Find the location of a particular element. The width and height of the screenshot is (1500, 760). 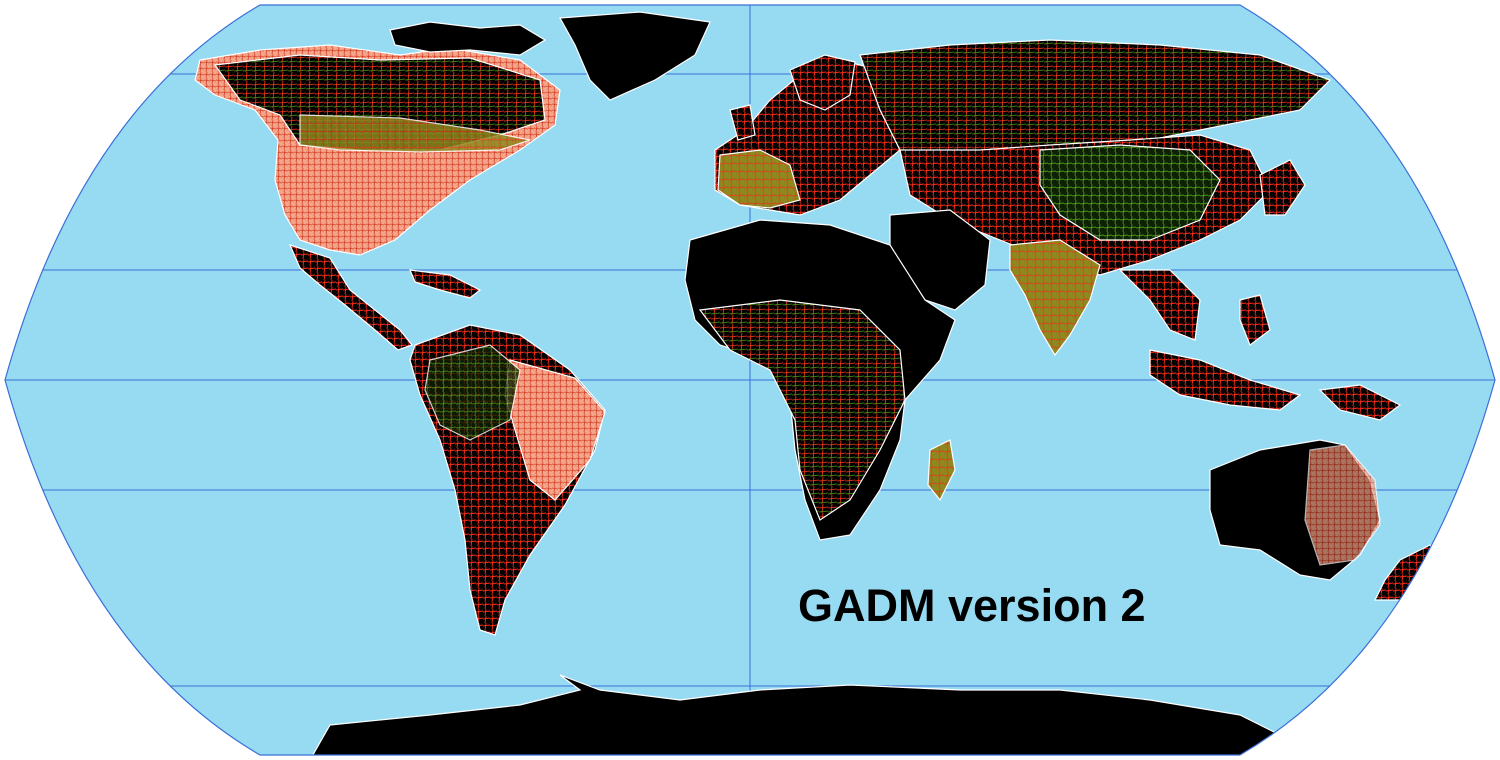

amazon-green is located at coordinates (472, 392).